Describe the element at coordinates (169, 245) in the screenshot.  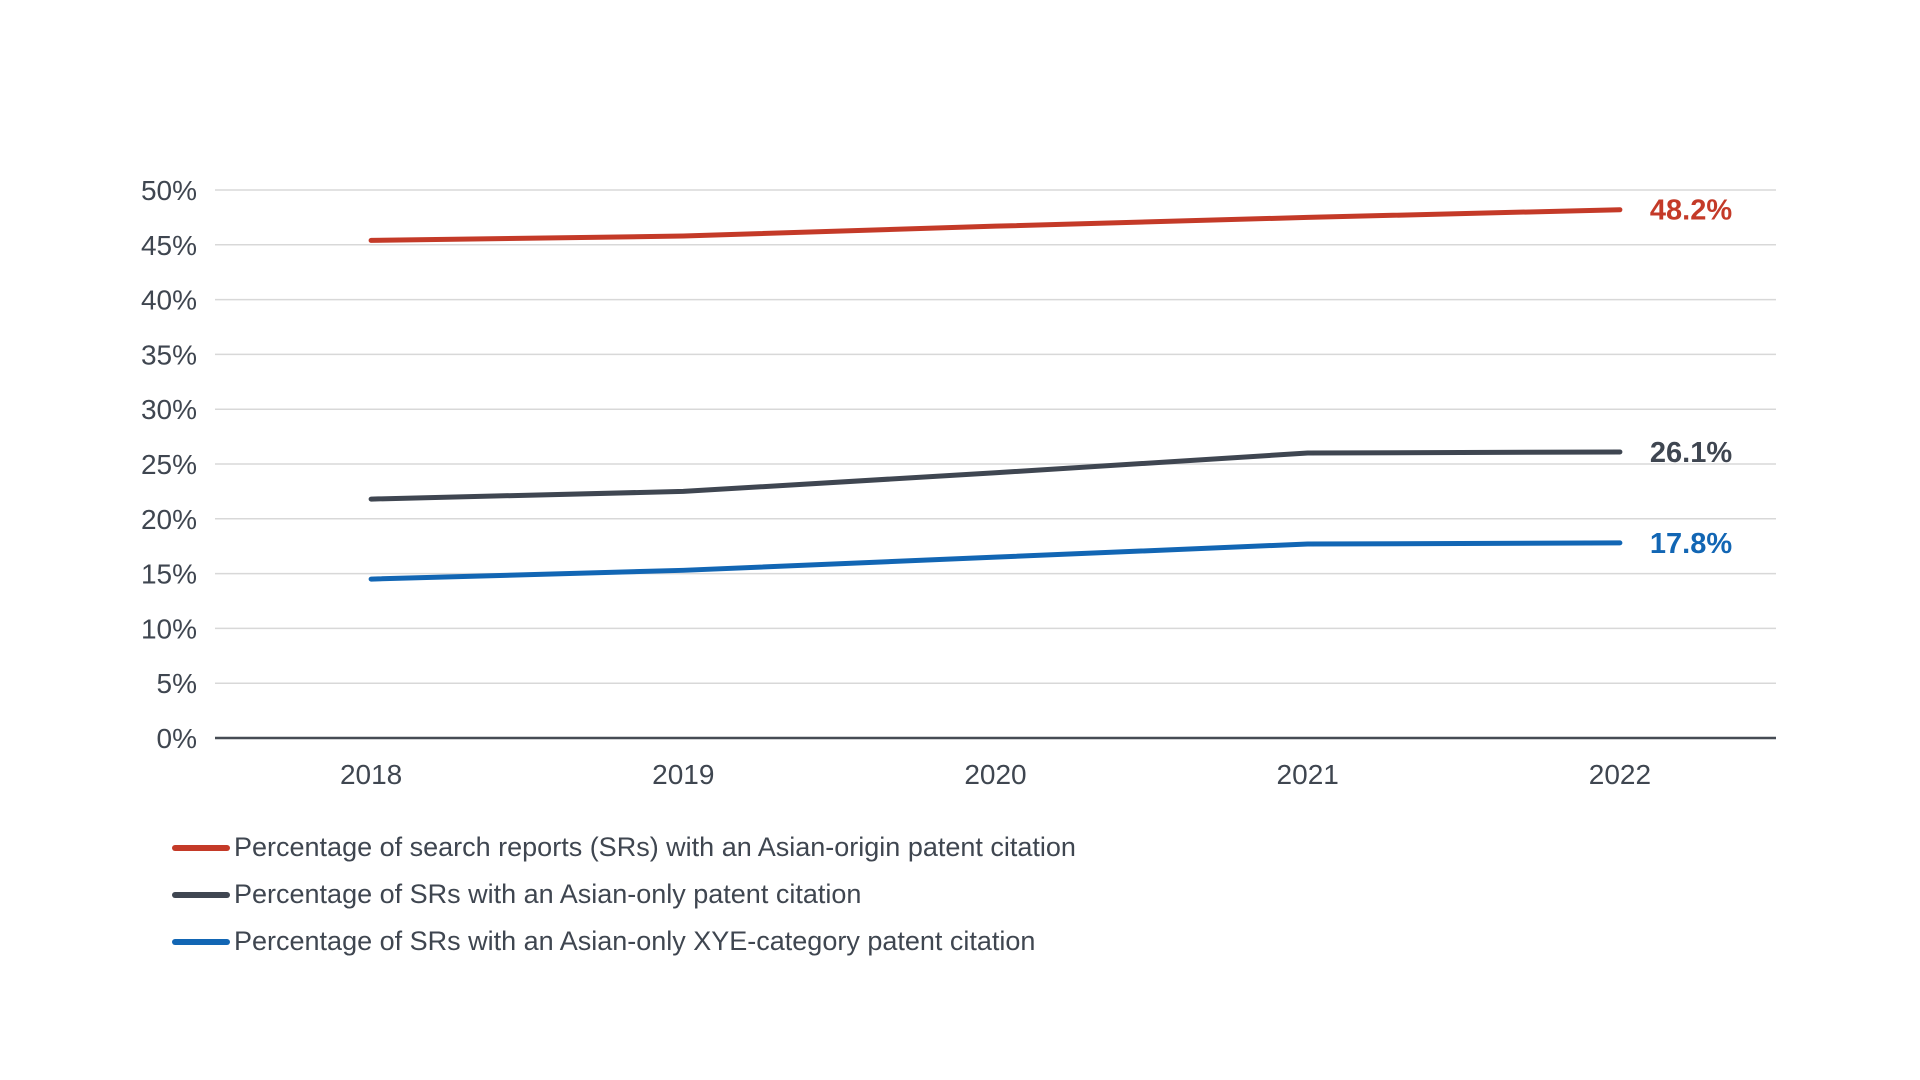
I see `y-tick-label: 45%` at that location.